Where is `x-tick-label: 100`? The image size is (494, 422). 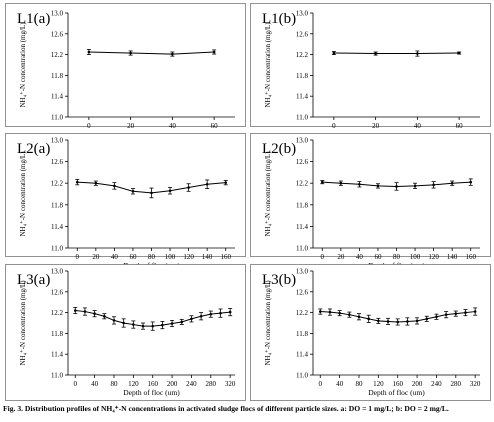 x-tick-label: 100 is located at coordinates (415, 257).